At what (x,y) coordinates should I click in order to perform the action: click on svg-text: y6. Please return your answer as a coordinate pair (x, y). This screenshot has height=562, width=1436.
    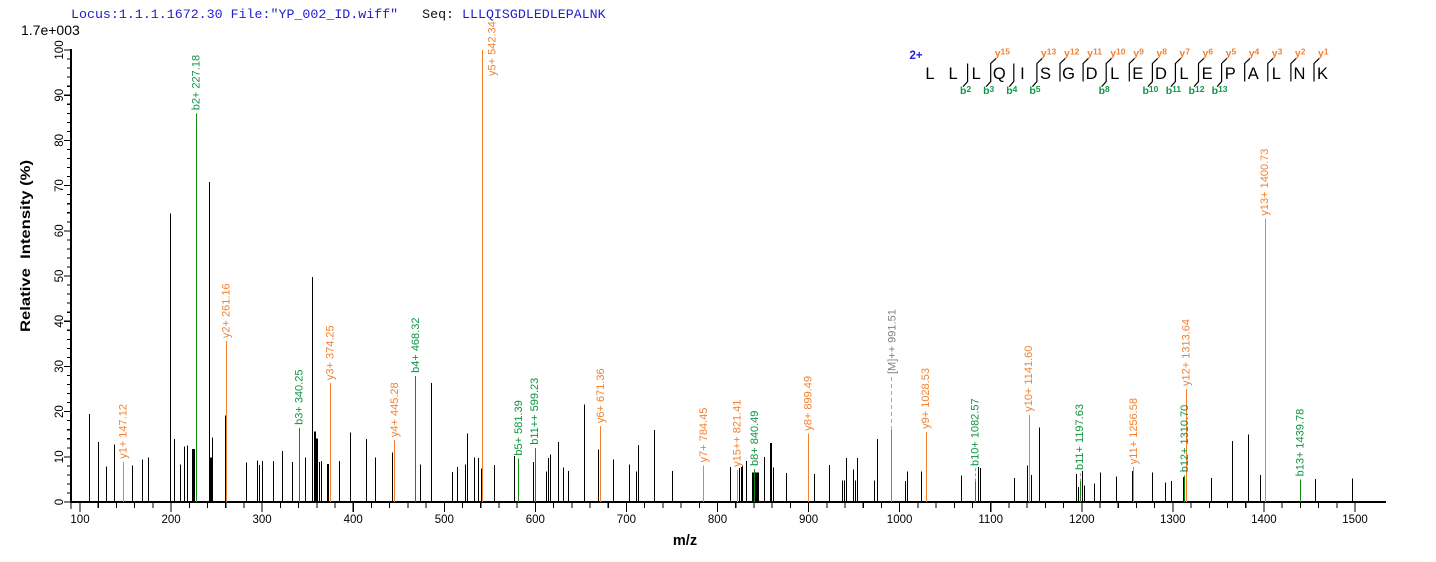
    Looking at the image, I should click on (1208, 53).